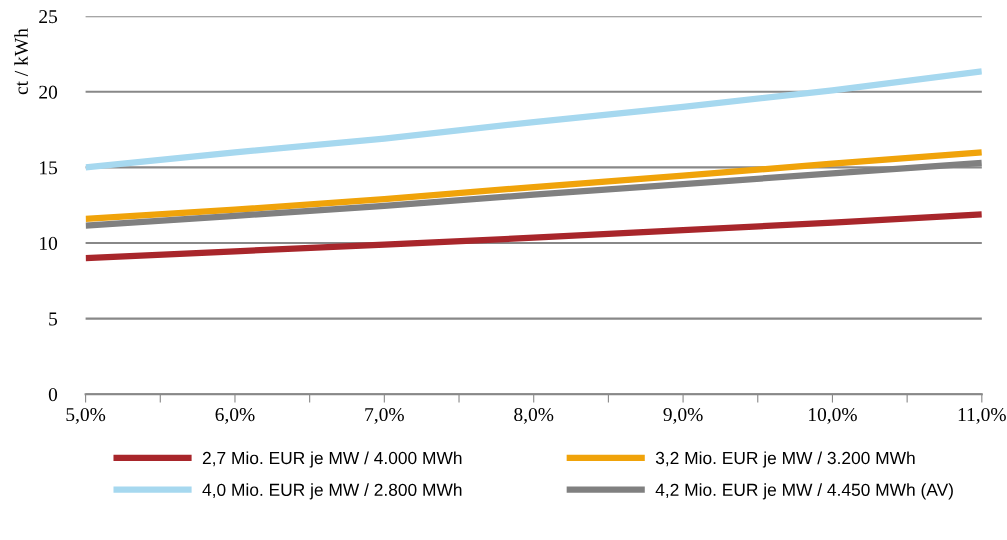 This screenshot has width=1007, height=540. What do you see at coordinates (53, 319) in the screenshot?
I see `y-tick-label: 5` at bounding box center [53, 319].